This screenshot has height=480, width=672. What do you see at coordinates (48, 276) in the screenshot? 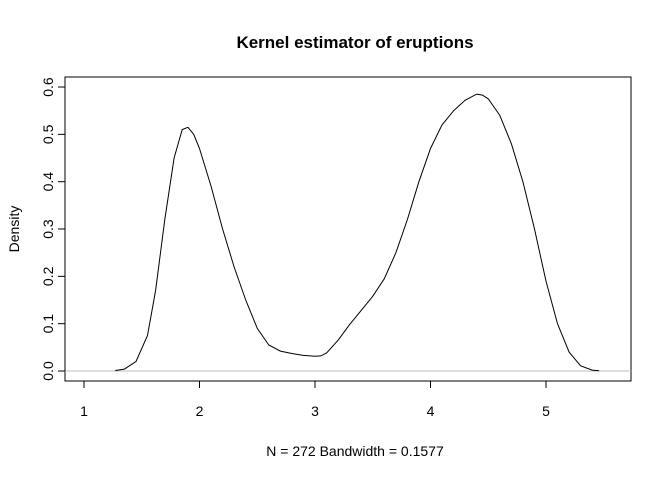
I see `y-tick-label: 0.2` at bounding box center [48, 276].